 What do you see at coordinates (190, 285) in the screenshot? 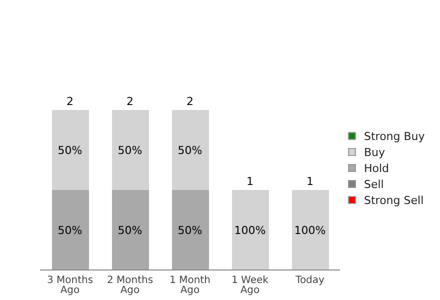
I see `x-tick-label: 1 Month Ago` at bounding box center [190, 285].